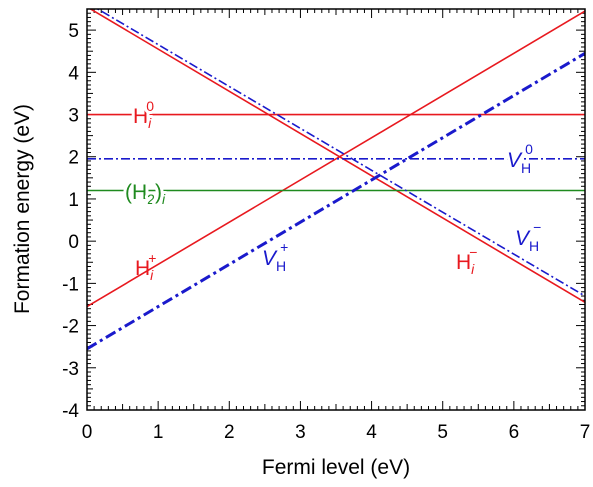 This screenshot has height=487, width=593. Describe the element at coordinates (73, 242) in the screenshot. I see `y-tick-label: 0` at that location.